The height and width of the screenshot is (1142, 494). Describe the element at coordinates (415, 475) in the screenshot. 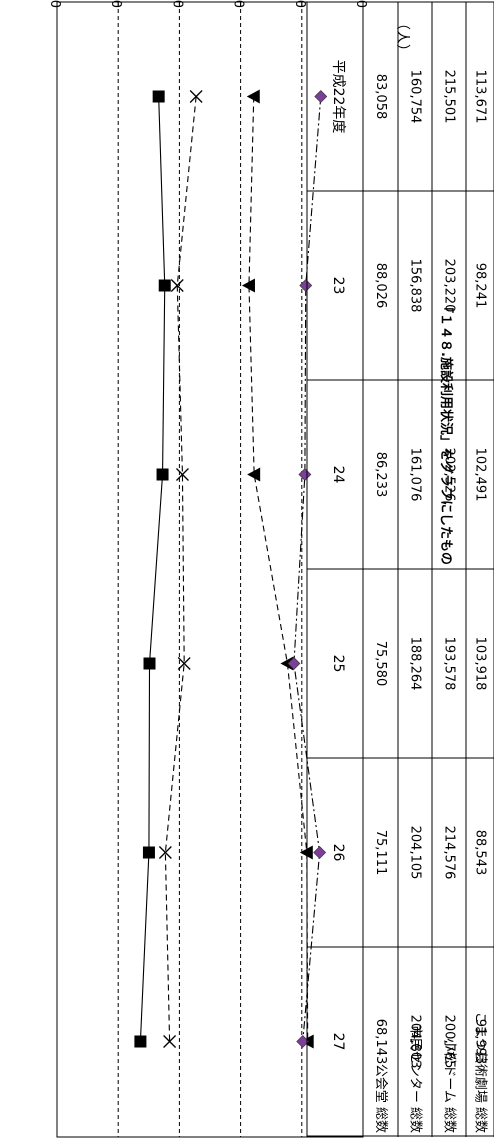

I see `data-label: 161,076` at that location.